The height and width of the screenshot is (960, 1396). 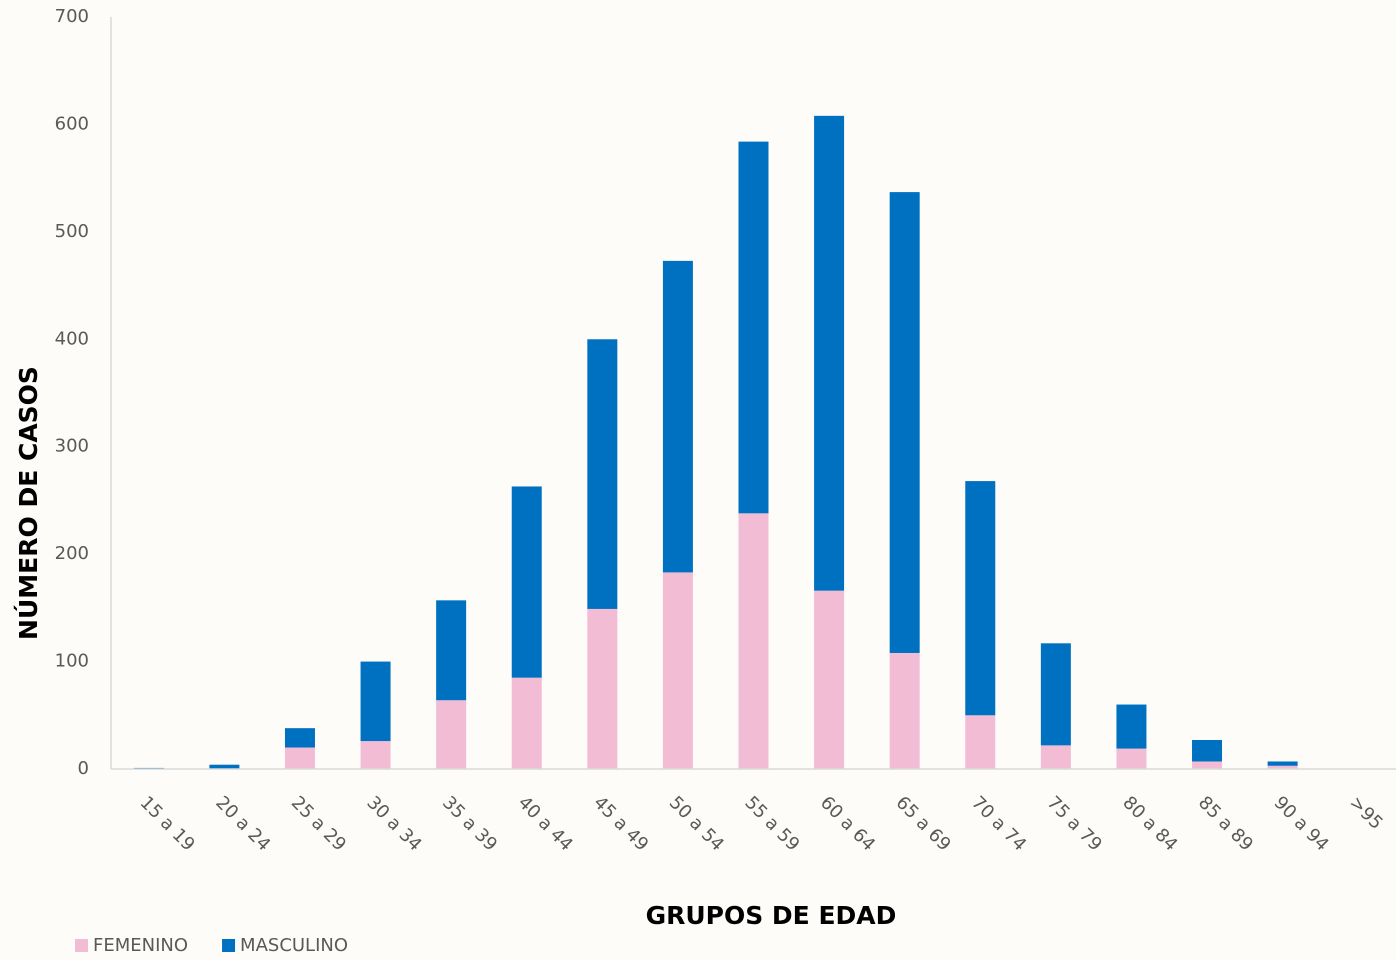 I want to click on y-tick-label: 400, so click(x=72, y=338).